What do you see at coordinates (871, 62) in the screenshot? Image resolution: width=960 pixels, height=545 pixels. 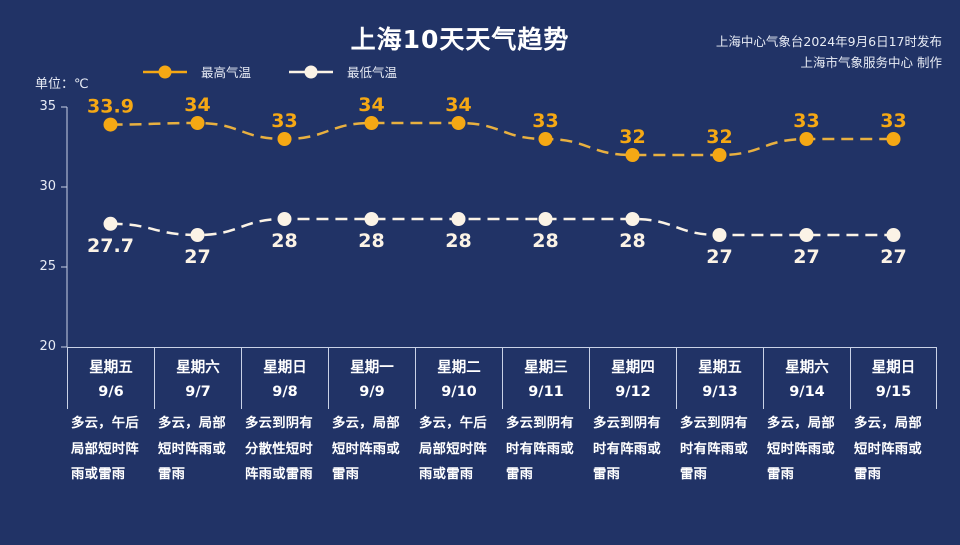 I see `source-producer: 上海市气象服务中心 制作` at bounding box center [871, 62].